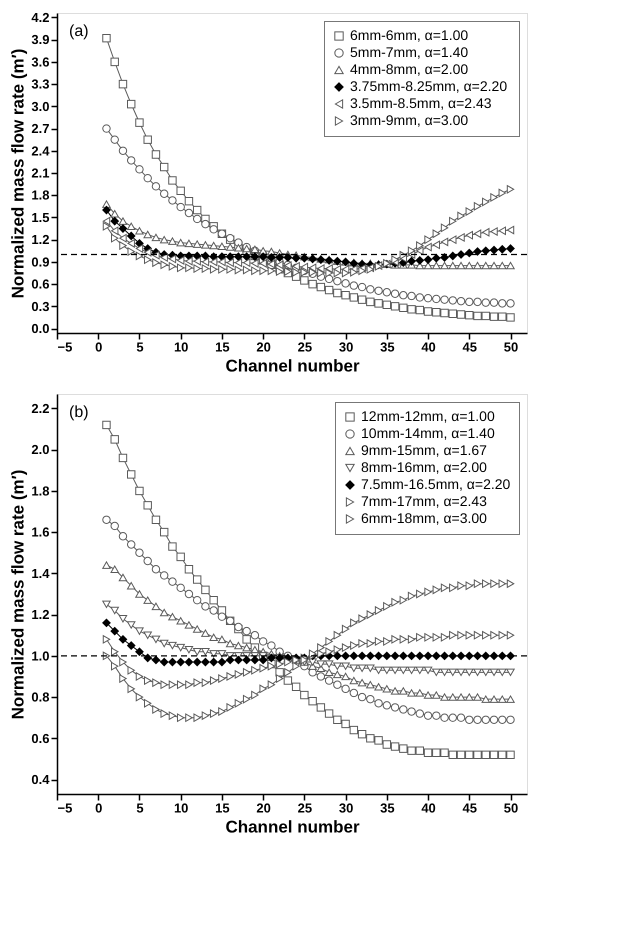 The height and width of the screenshot is (932, 628). Describe the element at coordinates (40, 328) in the screenshot. I see `y-tick-label: 0.0` at that location.